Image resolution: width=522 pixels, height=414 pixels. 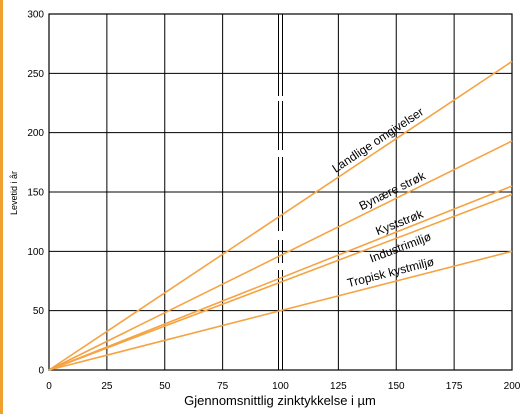 I want to click on x-tick-label: 0, so click(x=49, y=386).